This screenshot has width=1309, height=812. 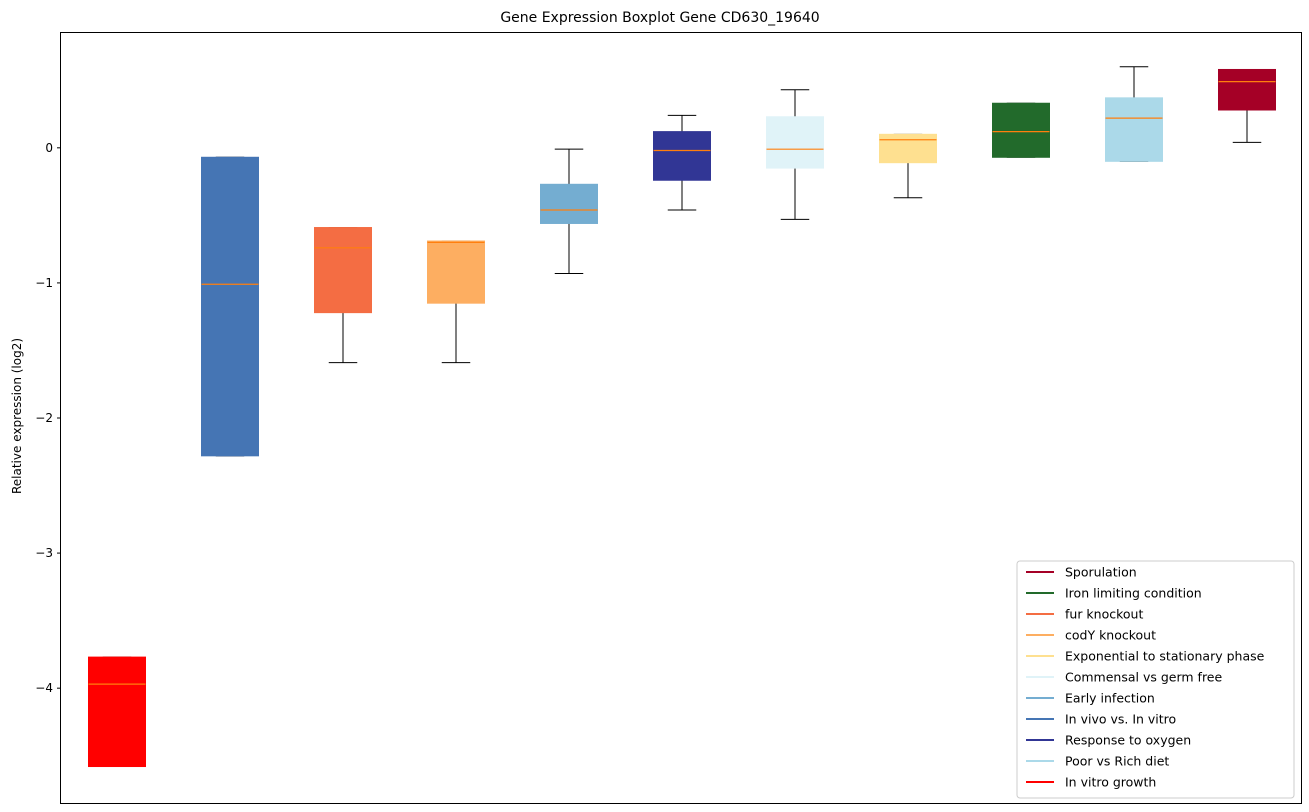 I want to click on y-tick-label: −1, so click(x=44, y=283).